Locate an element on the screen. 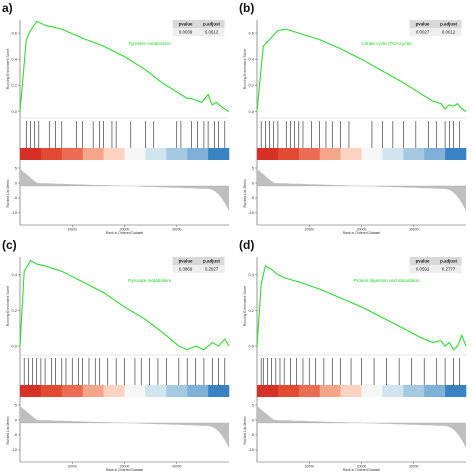 The image size is (474, 474). padjust-value: 0.2777 is located at coordinates (449, 269).